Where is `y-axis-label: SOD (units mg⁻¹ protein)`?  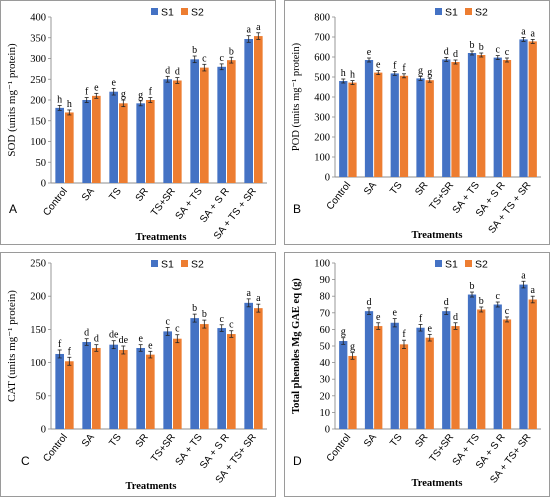 y-axis-label: SOD (units mg⁻¹ protein) is located at coordinates (12, 100).